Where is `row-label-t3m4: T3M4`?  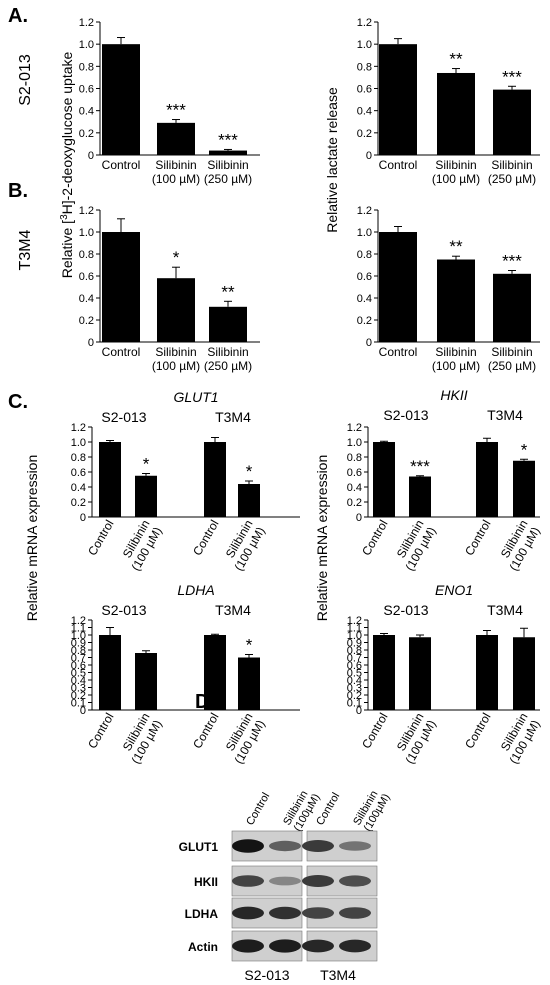
row-label-t3m4: T3M4 is located at coordinates (25, 249).